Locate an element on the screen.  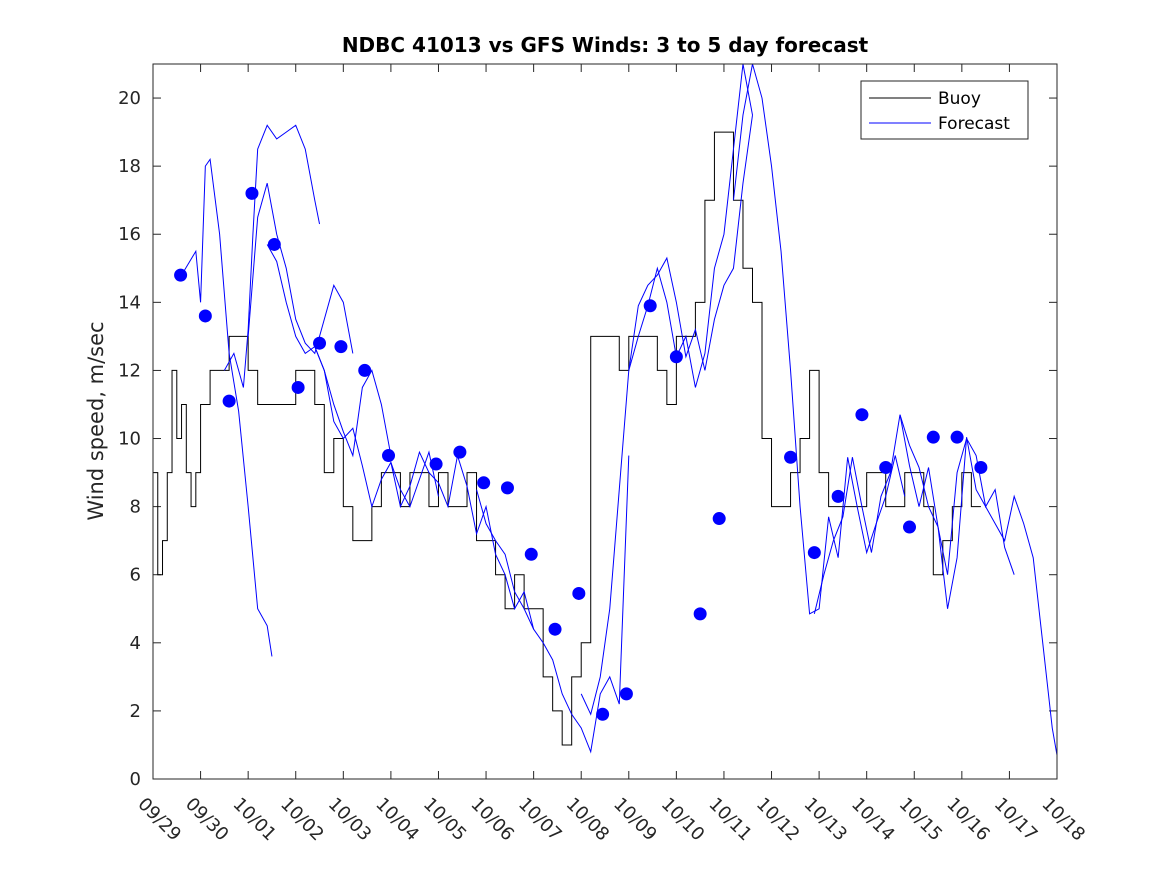
y-axis-label: Wind speed, m/sec is located at coordinates (96, 420).